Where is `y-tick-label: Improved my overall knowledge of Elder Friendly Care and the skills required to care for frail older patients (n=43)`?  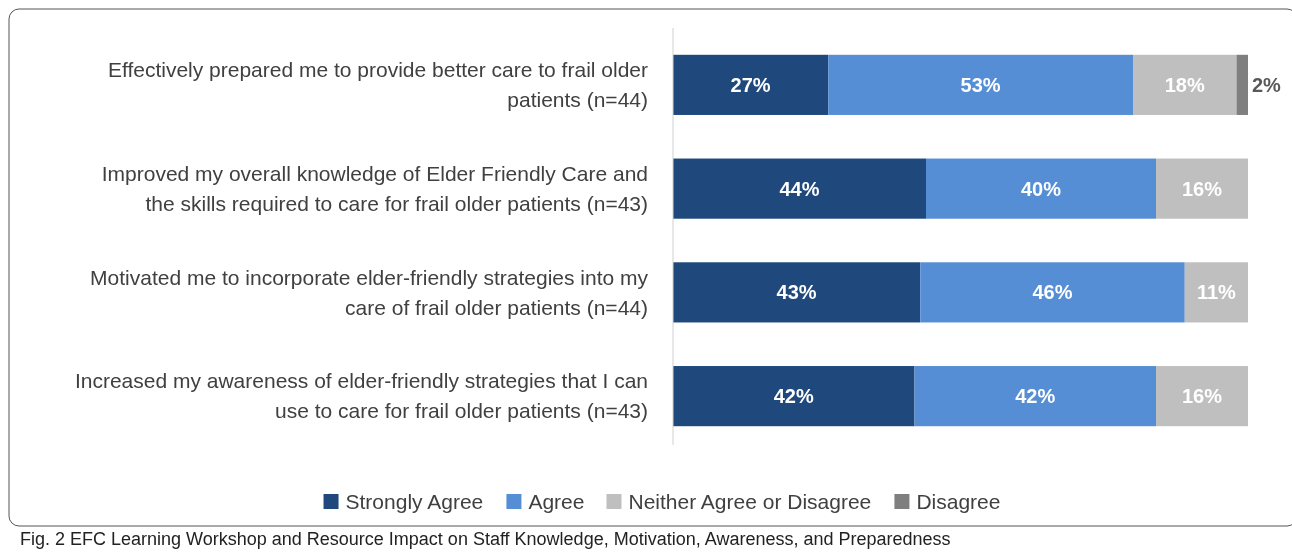 y-tick-label: Improved my overall knowledge of Elder Friendly Care and the skills required to care for frail older patients (n=43) is located at coordinates (374, 188).